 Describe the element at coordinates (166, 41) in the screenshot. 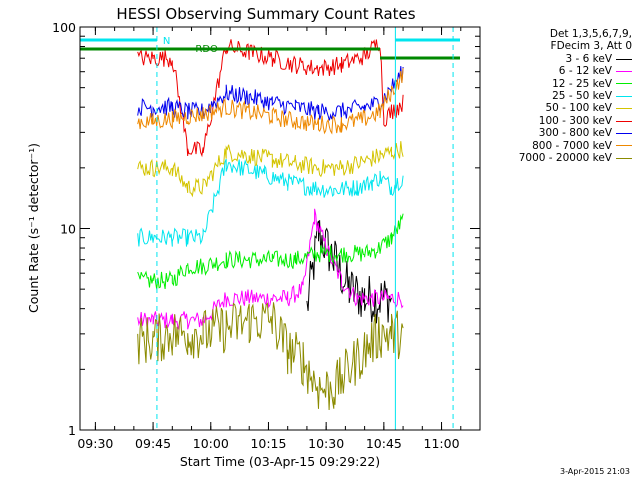

I see `night-label: N` at that location.